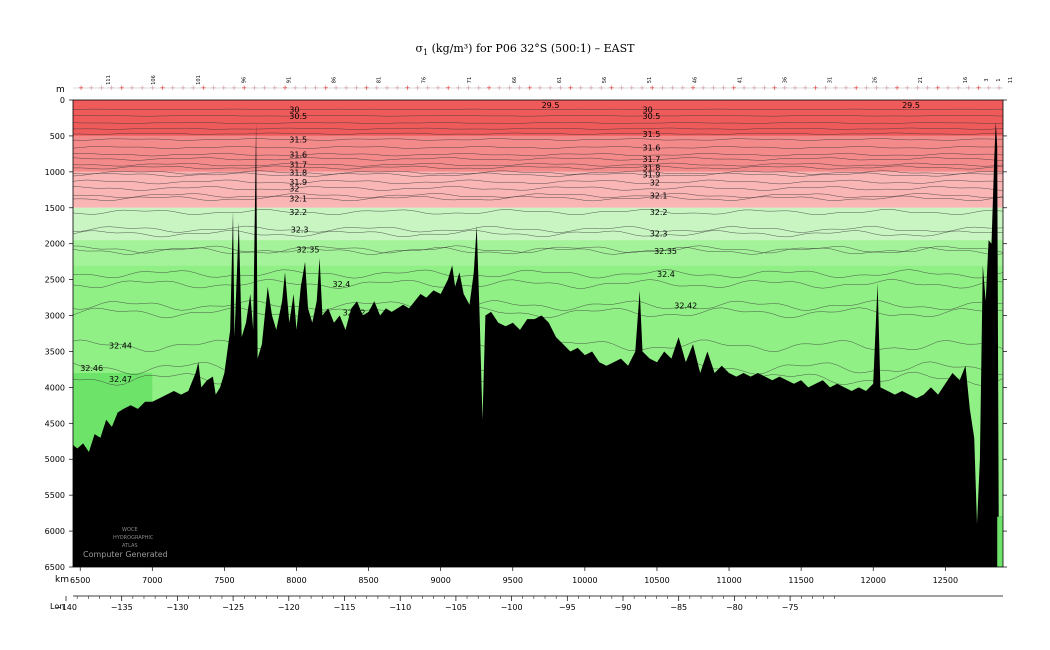  Describe the element at coordinates (300, 229) in the screenshot. I see `contour-label-12: 32.3` at that location.